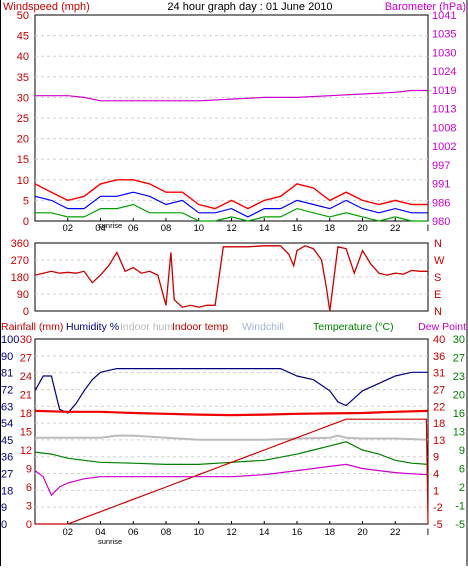  What do you see at coordinates (23, 98) in the screenshot?
I see `left-tick-label: 30` at bounding box center [23, 98].